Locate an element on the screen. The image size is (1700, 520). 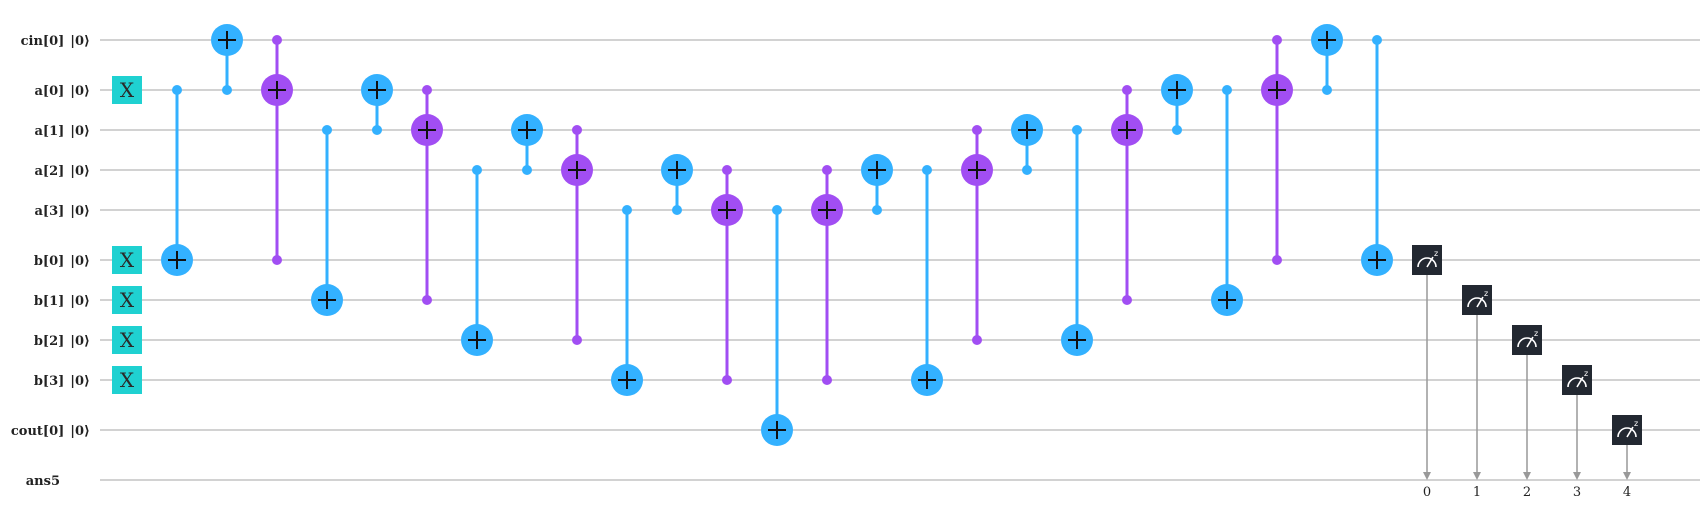
qubit-label: a[0] |0⟩ is located at coordinates (63, 91).